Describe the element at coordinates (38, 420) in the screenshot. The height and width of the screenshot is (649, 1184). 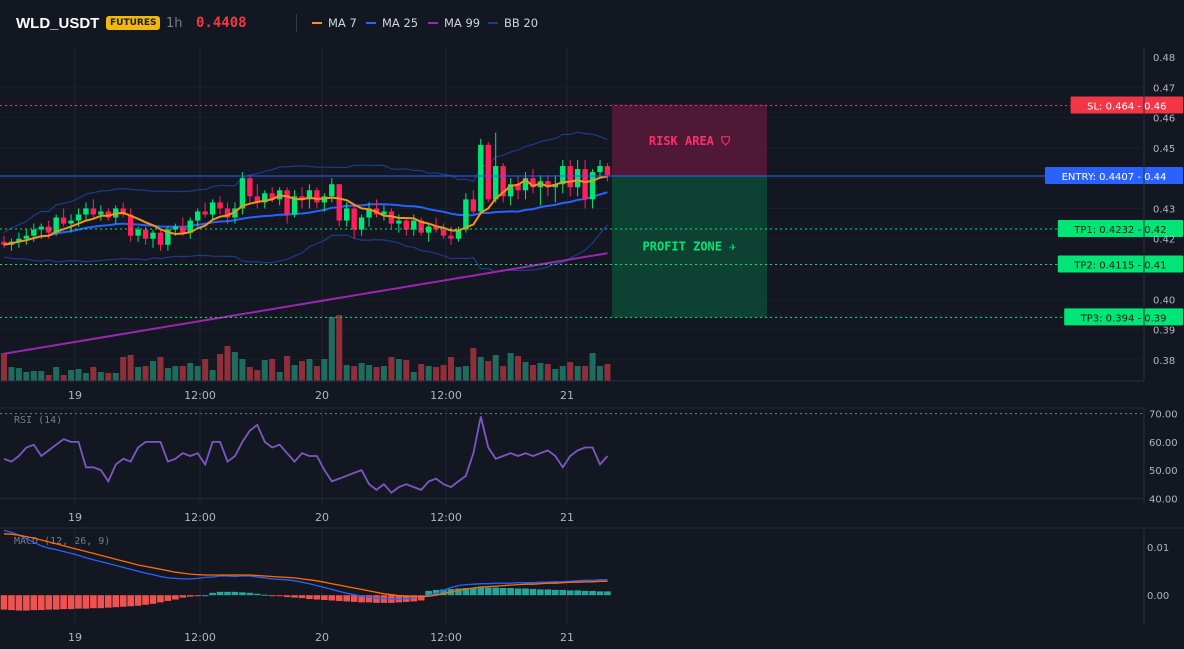
I see `rsi-pane-label: RSI (14)` at that location.